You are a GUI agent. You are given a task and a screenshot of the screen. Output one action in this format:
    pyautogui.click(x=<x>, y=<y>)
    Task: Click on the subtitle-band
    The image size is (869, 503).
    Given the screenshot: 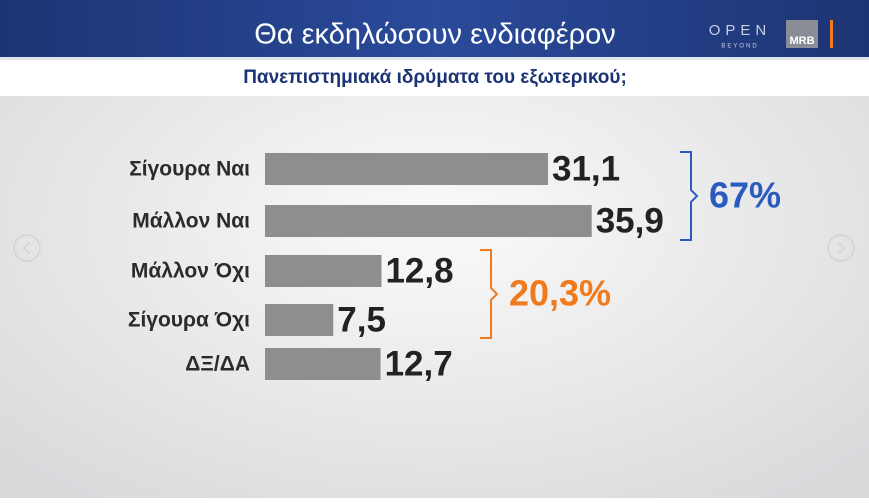 What is the action you would take?
    pyautogui.click(x=434, y=78)
    